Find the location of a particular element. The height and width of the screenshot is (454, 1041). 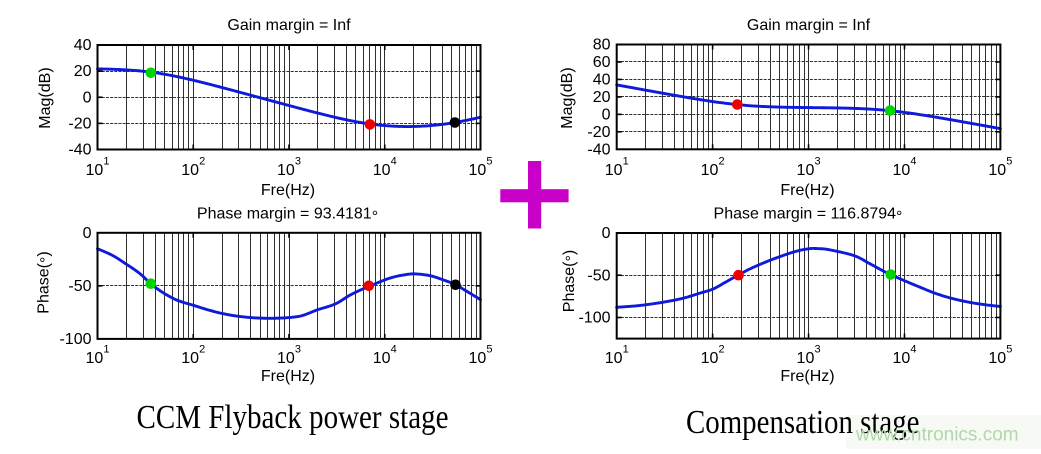

svg-text: 80 is located at coordinates (602, 45).